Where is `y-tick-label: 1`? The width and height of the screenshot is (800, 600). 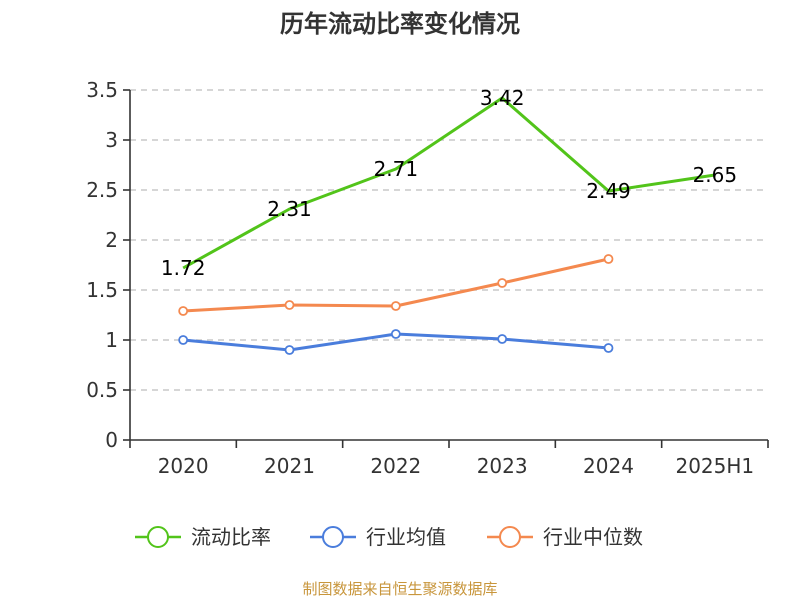
y-tick-label: 1 is located at coordinates (111, 340).